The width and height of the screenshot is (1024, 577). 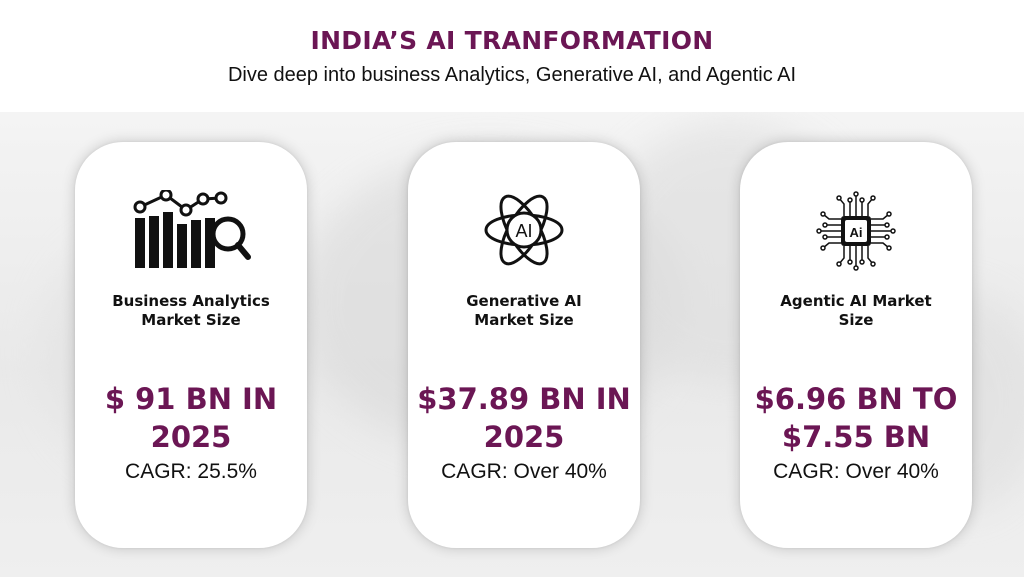 What do you see at coordinates (524, 310) in the screenshot?
I see `card-label: Generative AI Market Size` at bounding box center [524, 310].